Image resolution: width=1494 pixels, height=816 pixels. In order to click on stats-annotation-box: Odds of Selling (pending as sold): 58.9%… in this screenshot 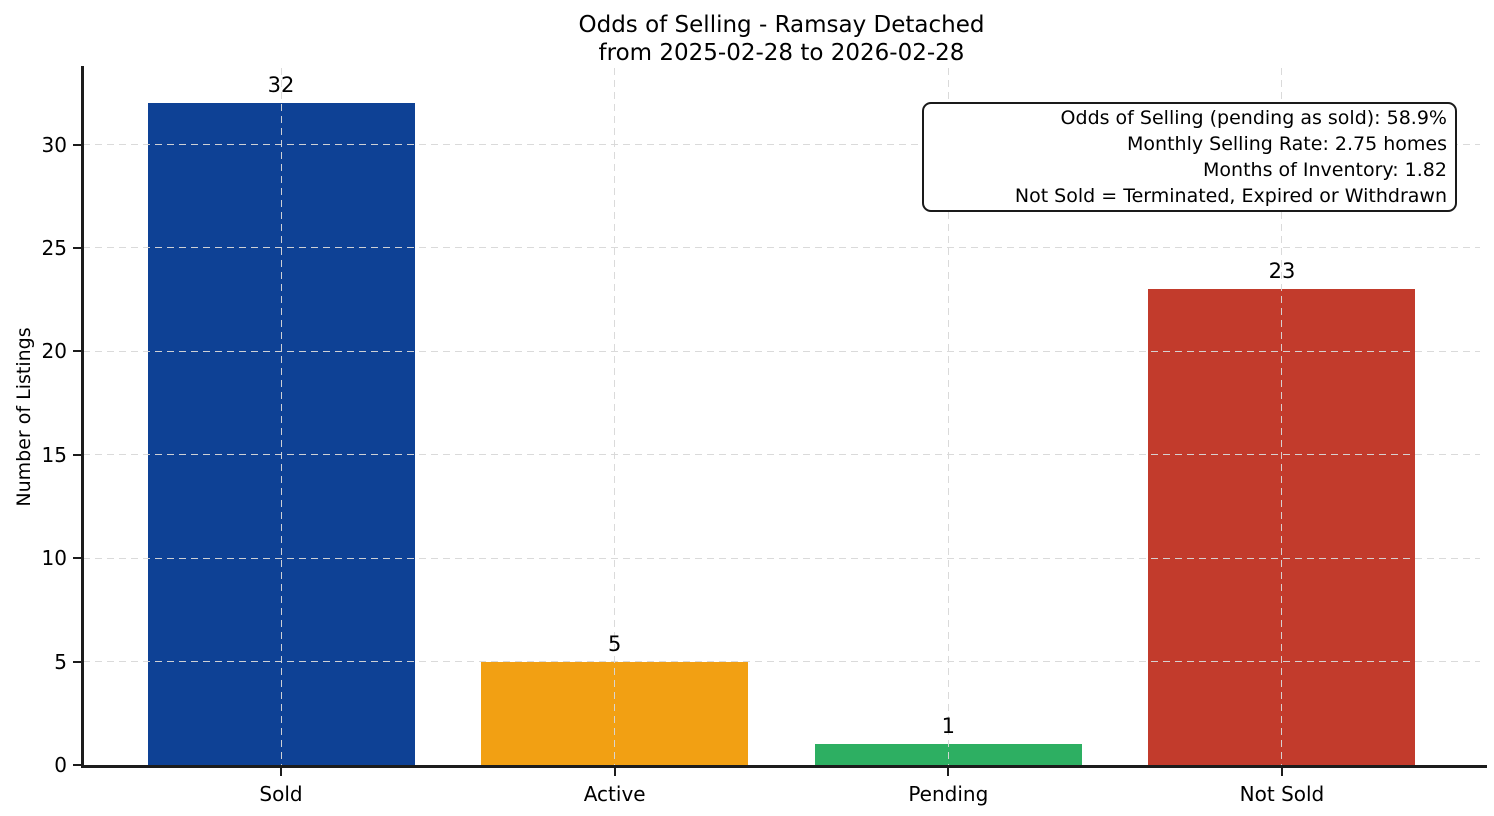, I will do `click(1189, 157)`.